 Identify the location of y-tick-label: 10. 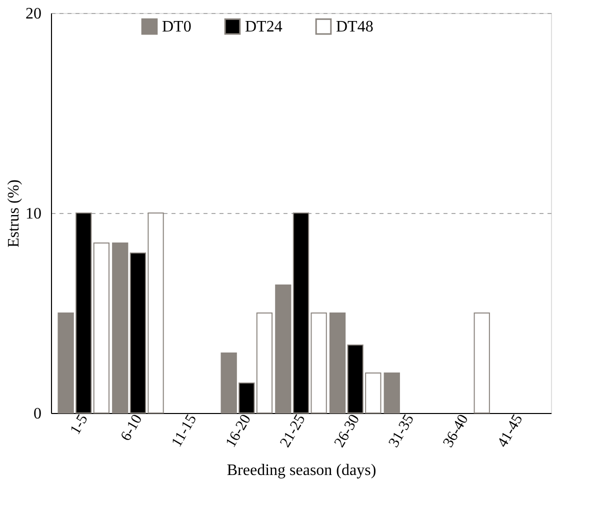
(34, 214).